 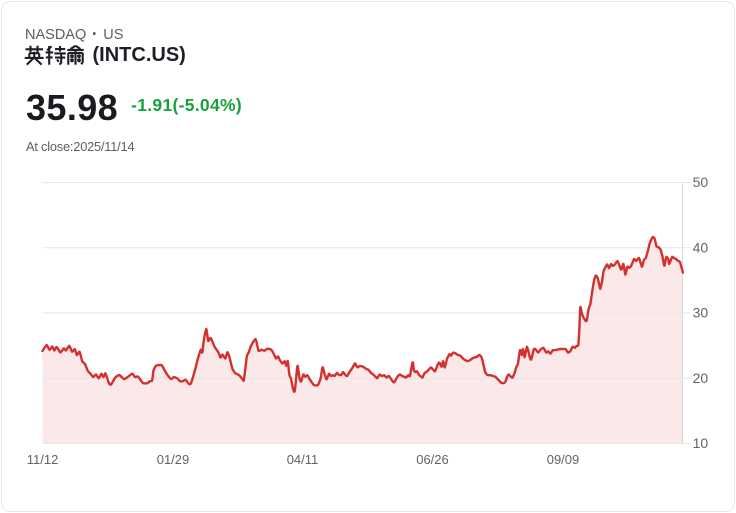 What do you see at coordinates (43, 459) in the screenshot?
I see `svg-text: 11/12` at bounding box center [43, 459].